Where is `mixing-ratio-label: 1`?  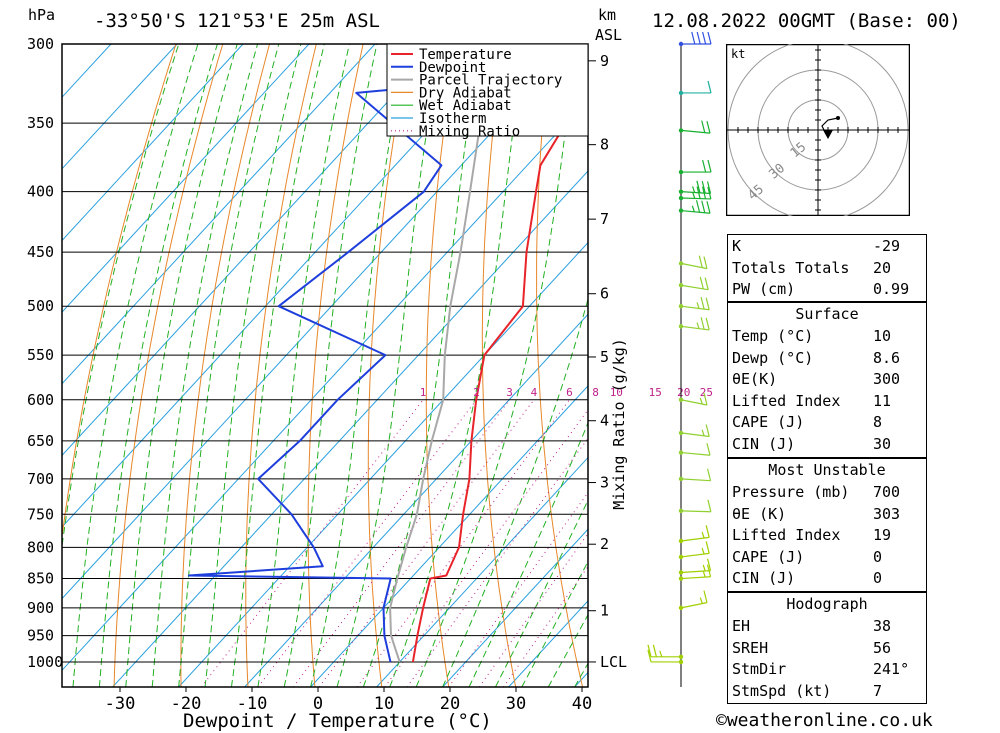 mixing-ratio-label: 1 is located at coordinates (423, 392).